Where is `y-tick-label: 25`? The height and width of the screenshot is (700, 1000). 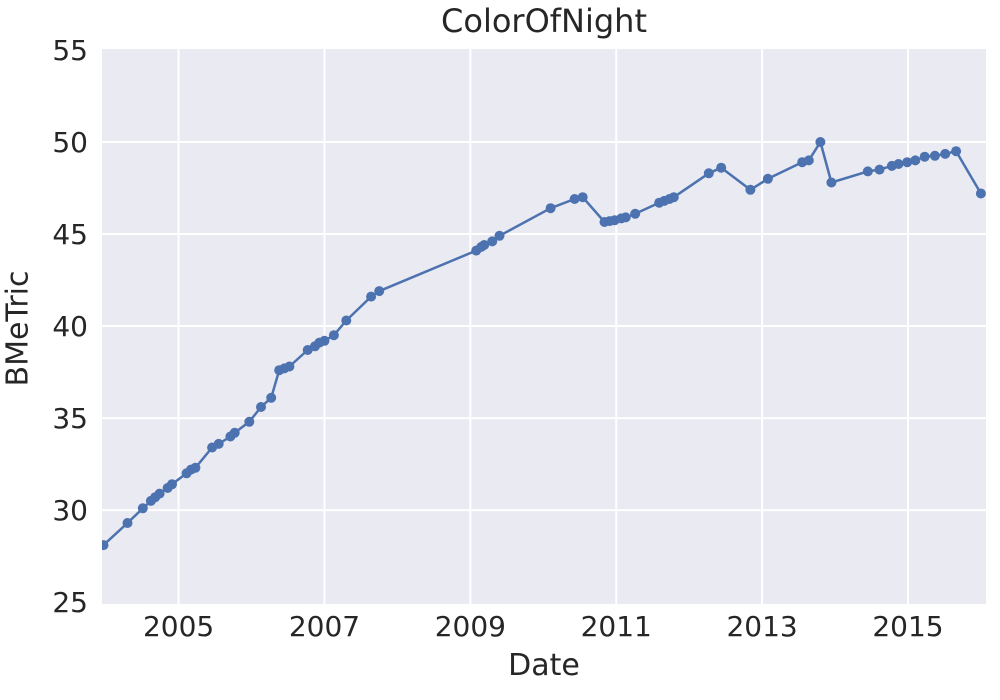 y-tick-label: 25 is located at coordinates (70, 602).